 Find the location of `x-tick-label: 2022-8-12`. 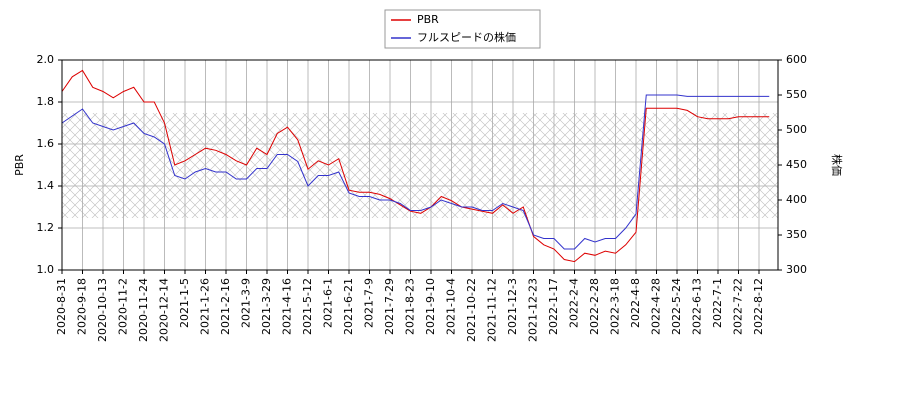

x-tick-label: 2022-8-12 is located at coordinates (758, 306).